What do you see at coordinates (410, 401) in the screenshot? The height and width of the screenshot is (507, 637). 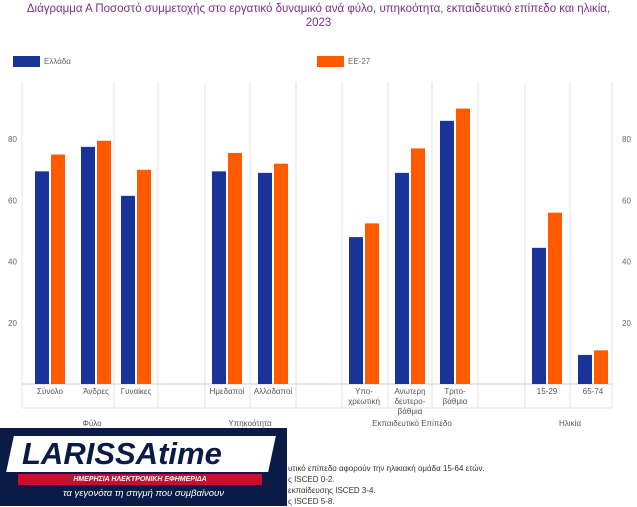 I see `category-label: δευτερο-` at bounding box center [410, 401].